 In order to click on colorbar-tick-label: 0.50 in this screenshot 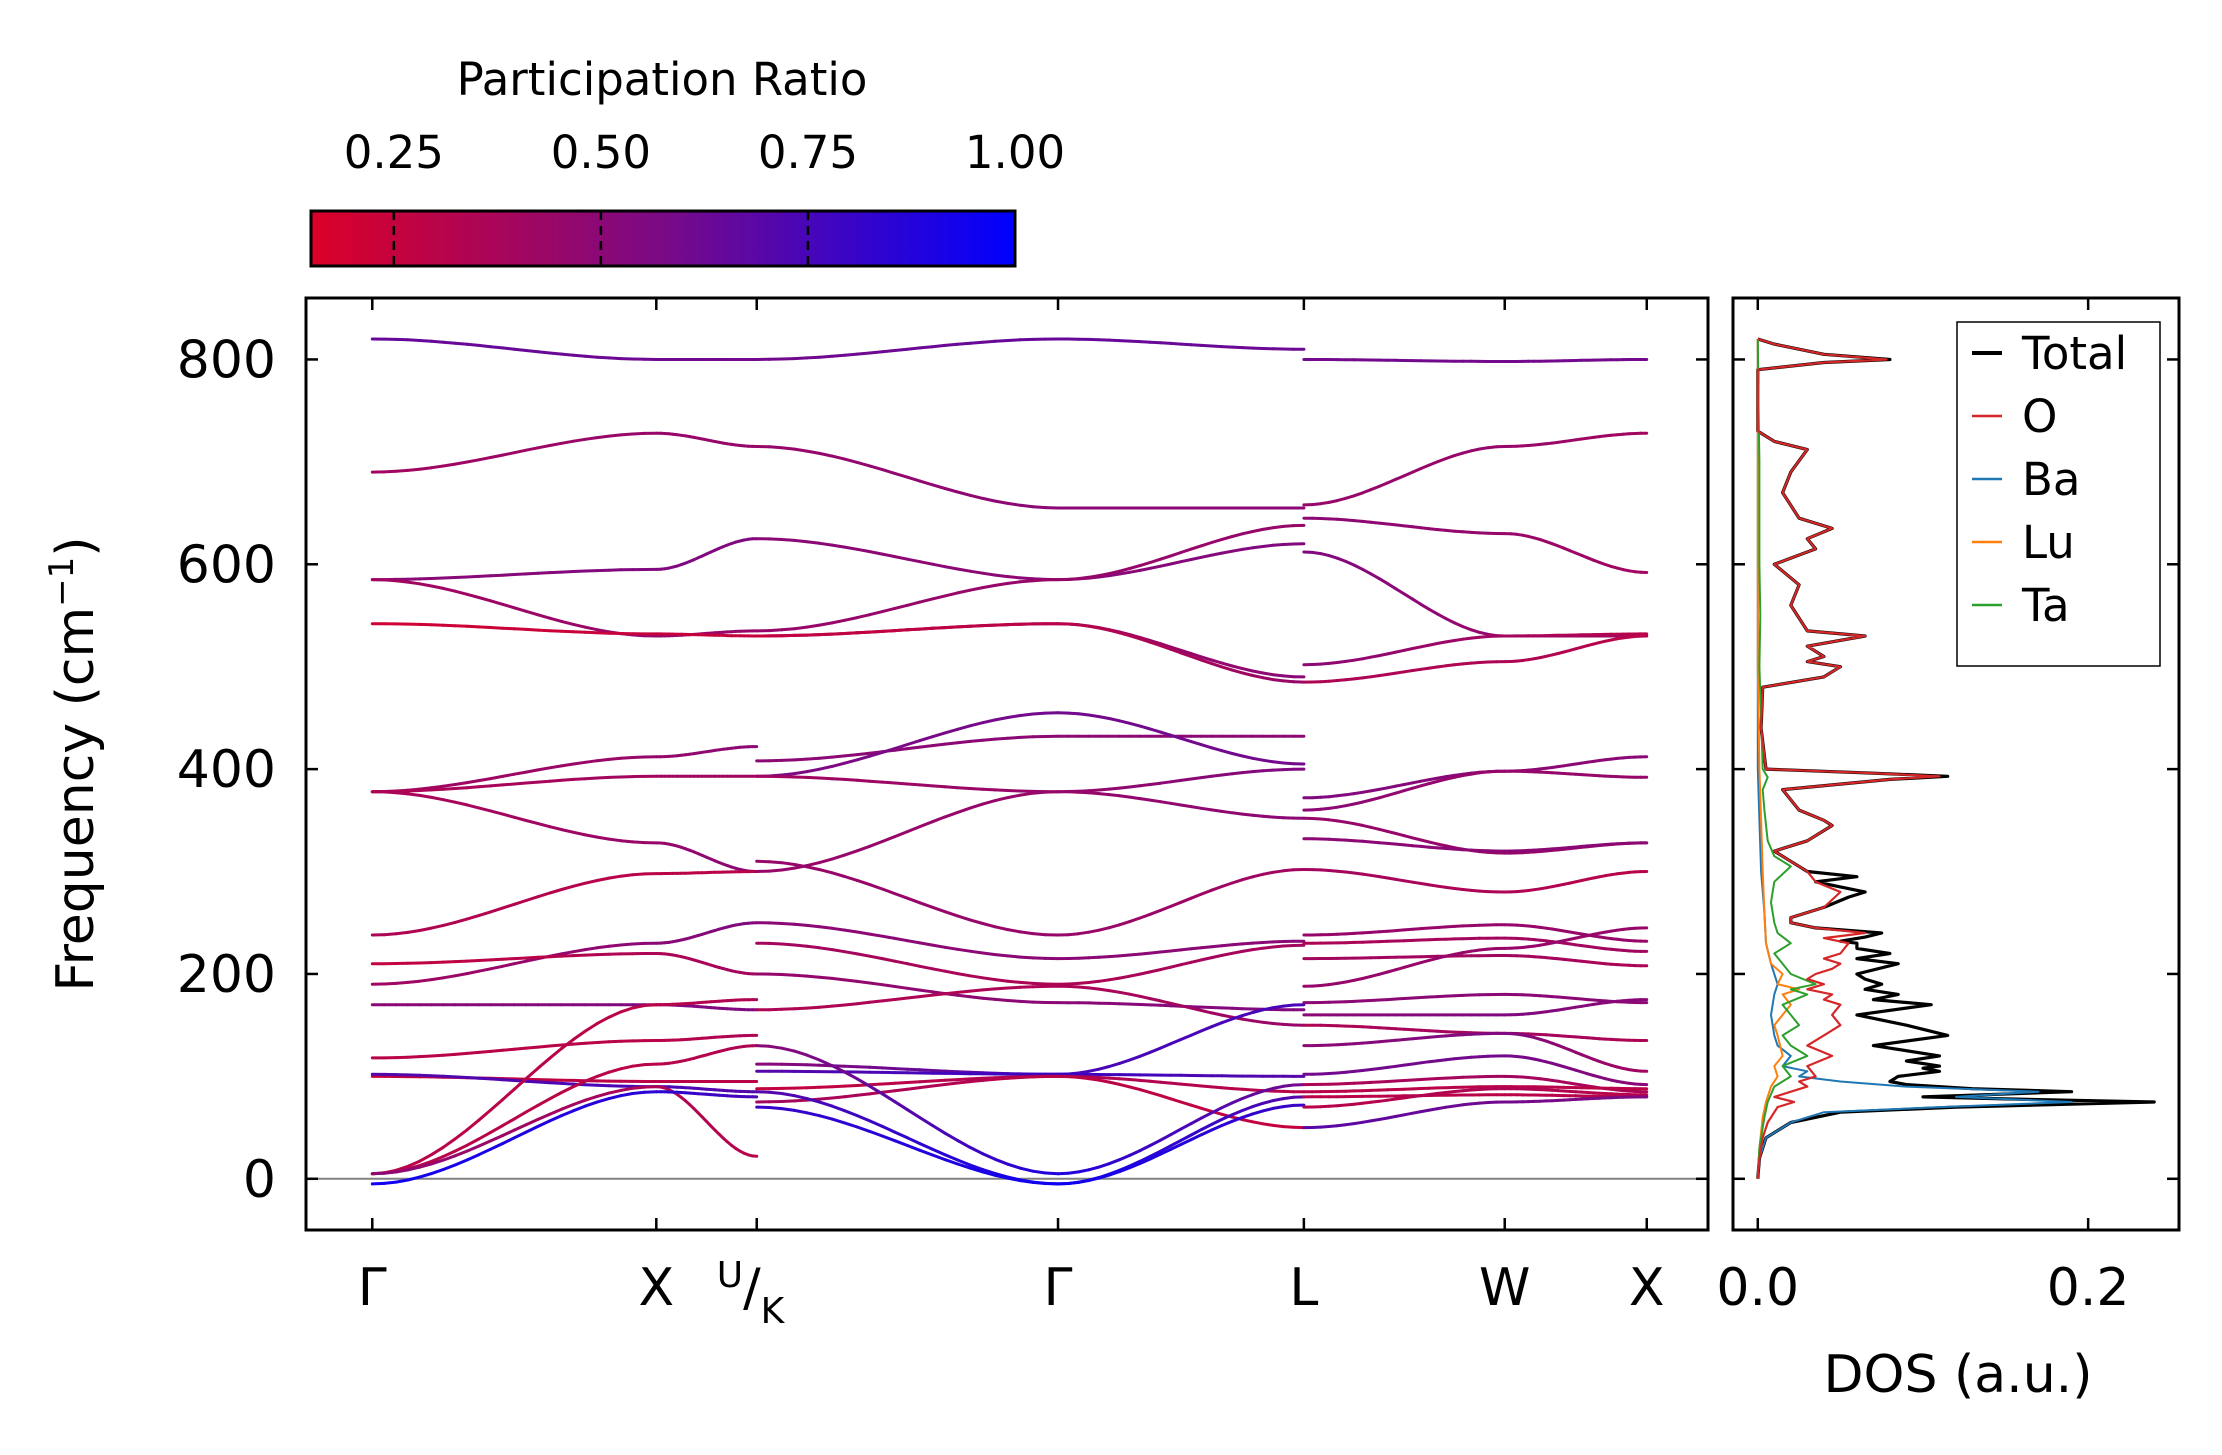, I will do `click(601, 152)`.